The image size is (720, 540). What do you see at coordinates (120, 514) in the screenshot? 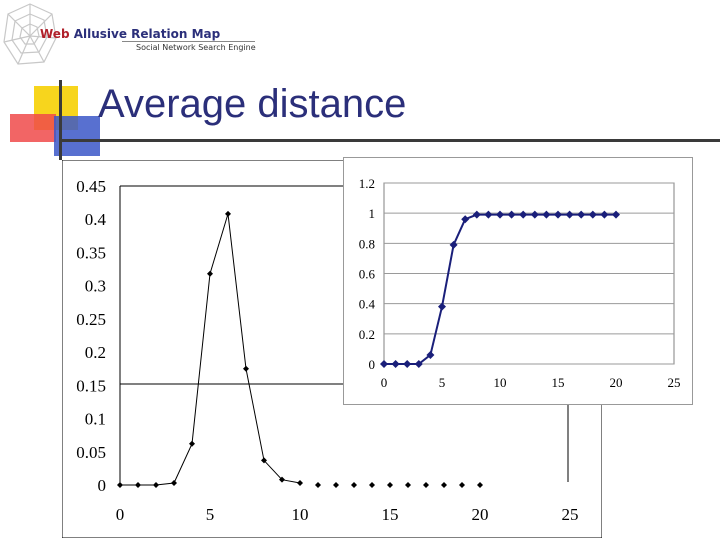
I see `main-x-tick-label: 0` at bounding box center [120, 514].